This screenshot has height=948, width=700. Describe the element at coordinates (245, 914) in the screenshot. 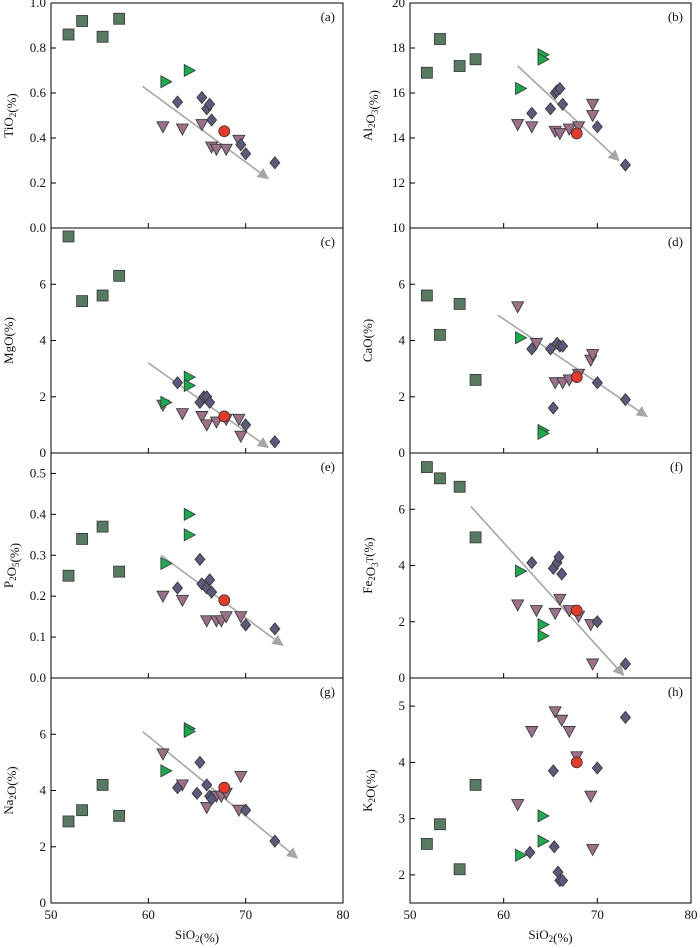

I see `x-tick-label: 70` at that location.